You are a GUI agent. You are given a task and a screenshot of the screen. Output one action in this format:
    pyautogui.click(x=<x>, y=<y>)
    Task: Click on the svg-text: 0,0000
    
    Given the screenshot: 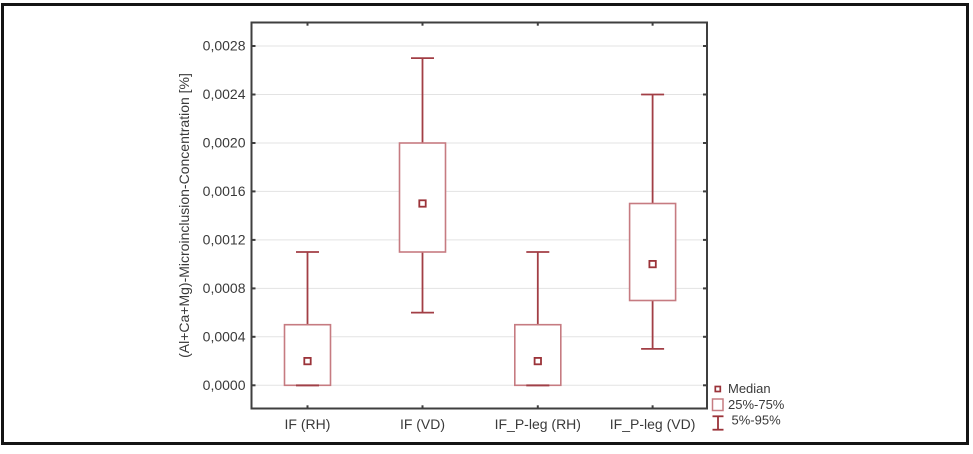 What is the action you would take?
    pyautogui.click(x=224, y=385)
    